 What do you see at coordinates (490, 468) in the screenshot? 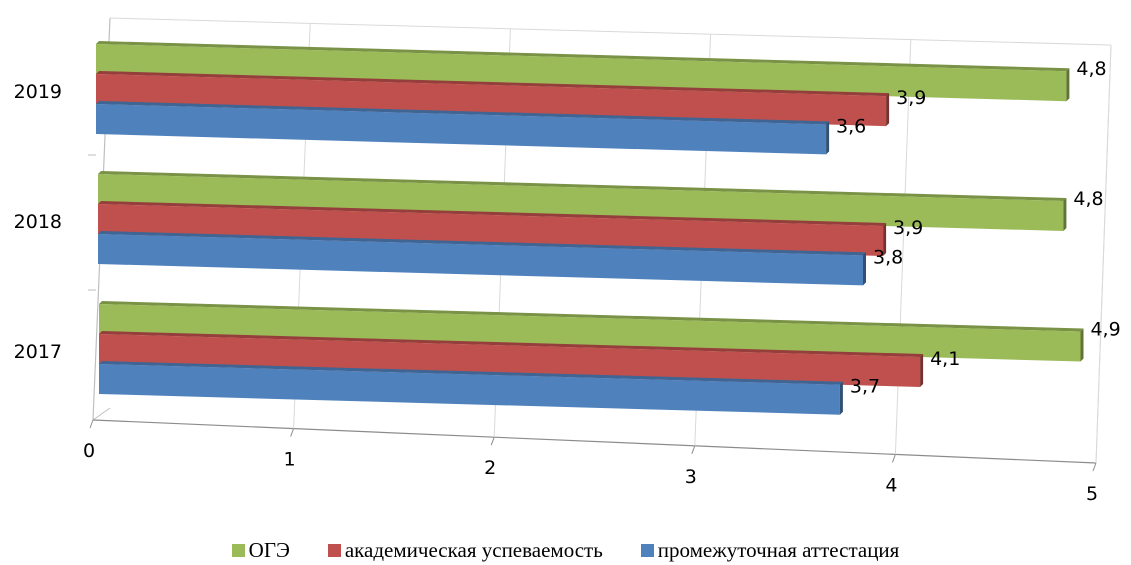
I see `x-tick-label: 2` at bounding box center [490, 468].